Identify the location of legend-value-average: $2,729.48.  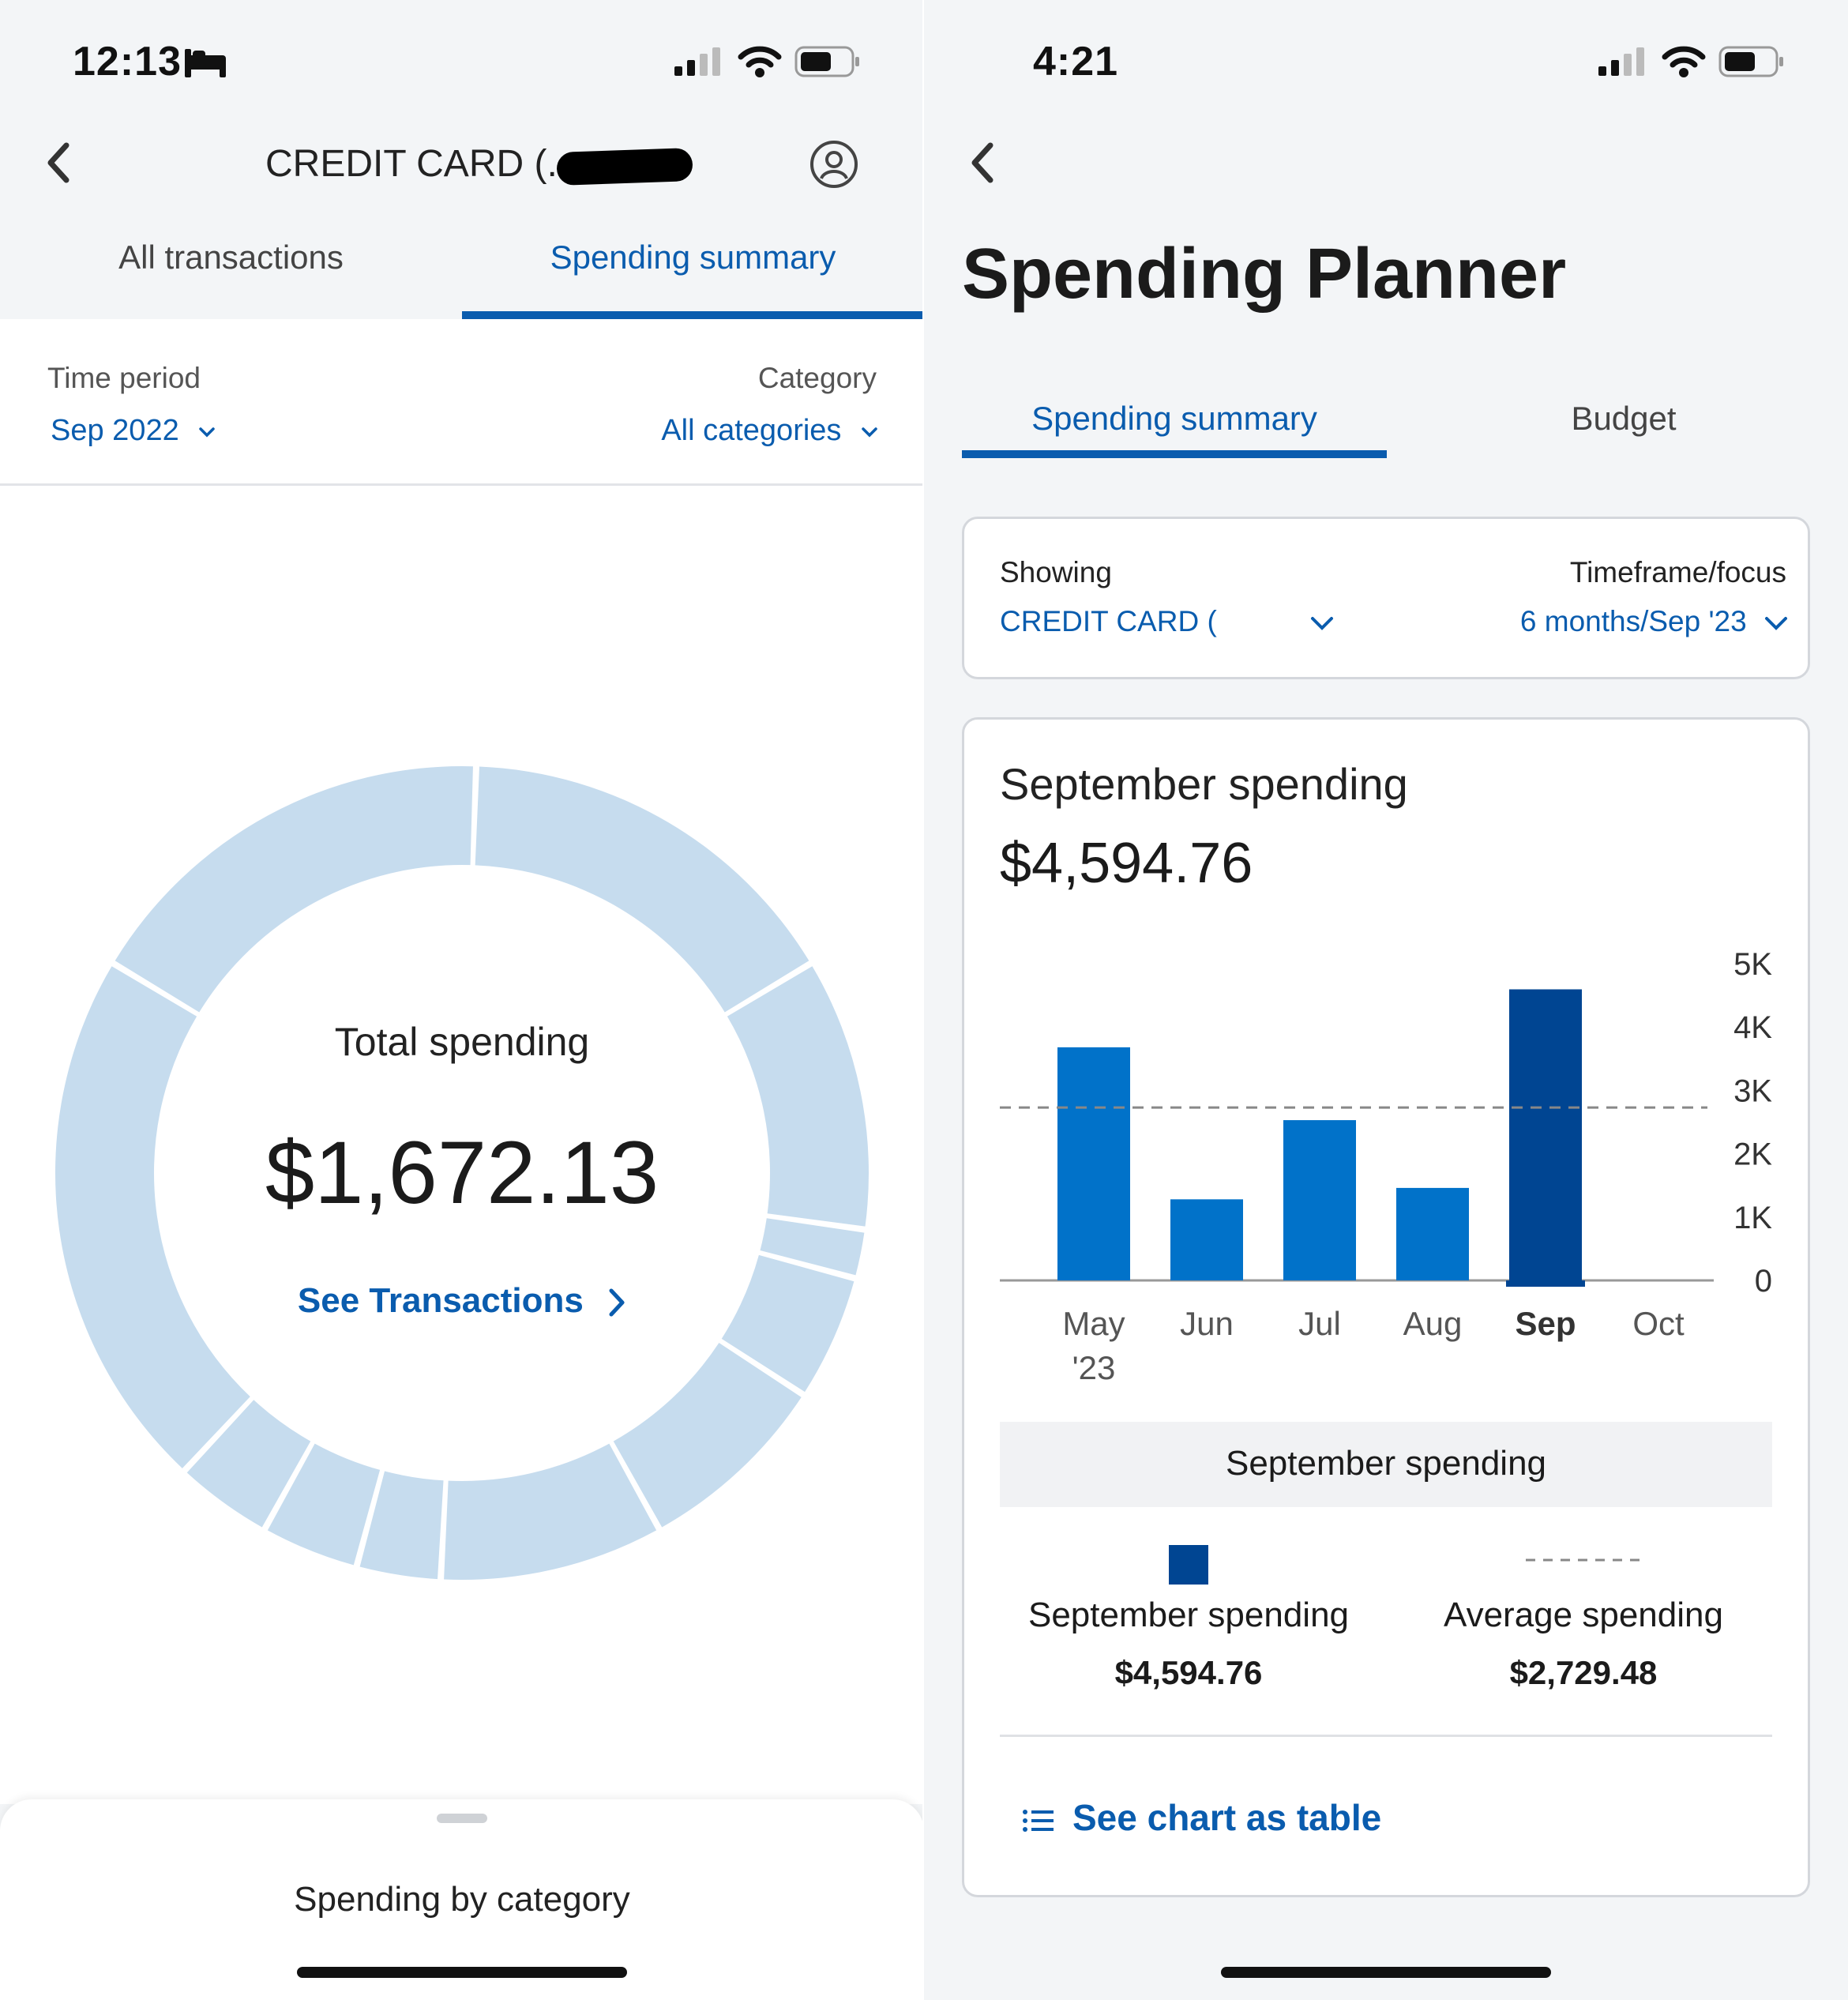
(1583, 1673).